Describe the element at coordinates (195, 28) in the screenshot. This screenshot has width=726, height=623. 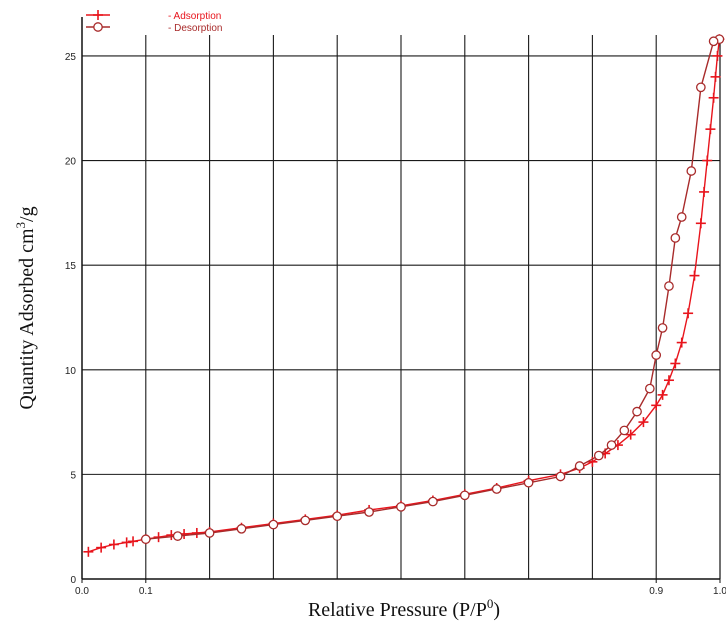
I see `legend-label: - Desorption` at that location.